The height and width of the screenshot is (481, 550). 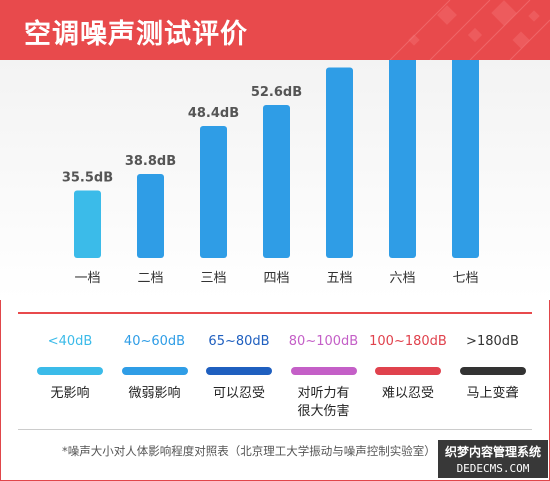 What do you see at coordinates (249, 451) in the screenshot?
I see `footnote: *噪声大小对人体影响程度对照表（北京理工大学振动与噪声控制实验室）` at bounding box center [249, 451].